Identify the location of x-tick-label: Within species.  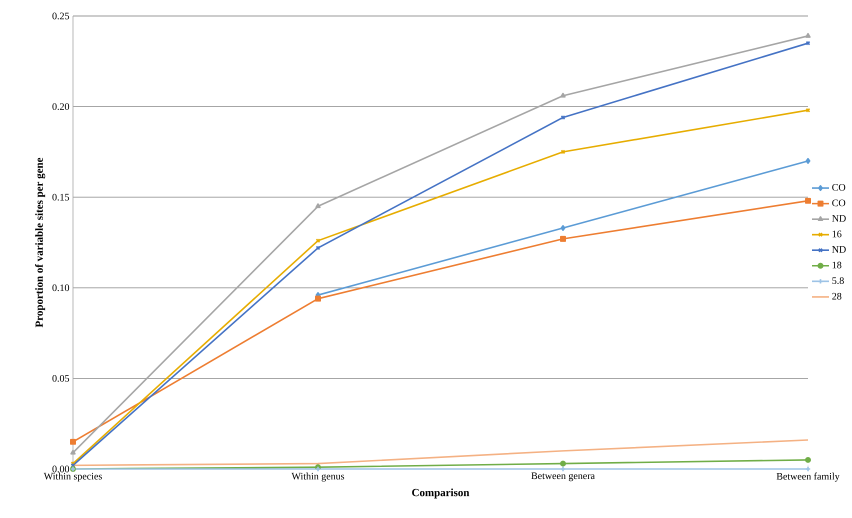
(73, 477).